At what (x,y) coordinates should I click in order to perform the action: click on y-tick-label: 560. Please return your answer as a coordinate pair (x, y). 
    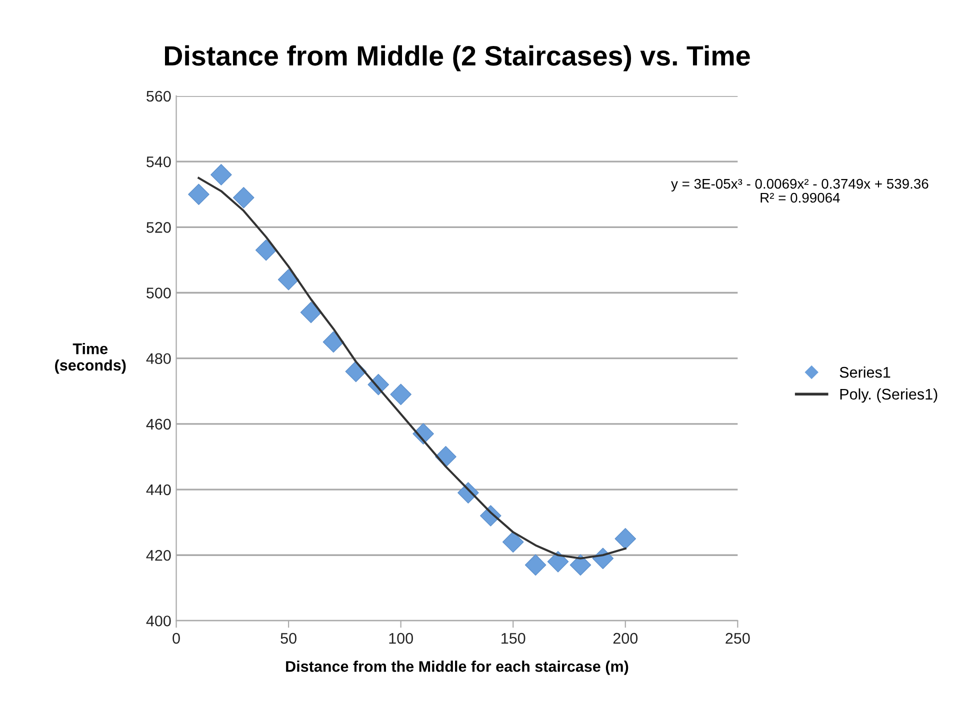
    Looking at the image, I should click on (158, 96).